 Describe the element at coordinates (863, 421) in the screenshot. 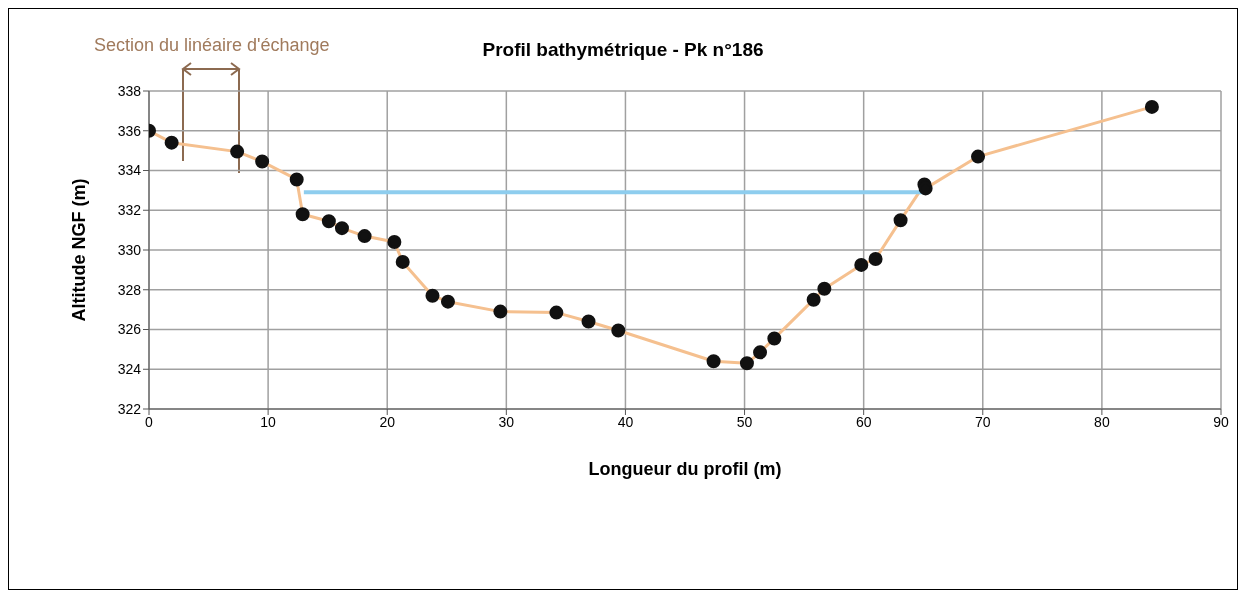

I see `x-tick-label: 60` at that location.